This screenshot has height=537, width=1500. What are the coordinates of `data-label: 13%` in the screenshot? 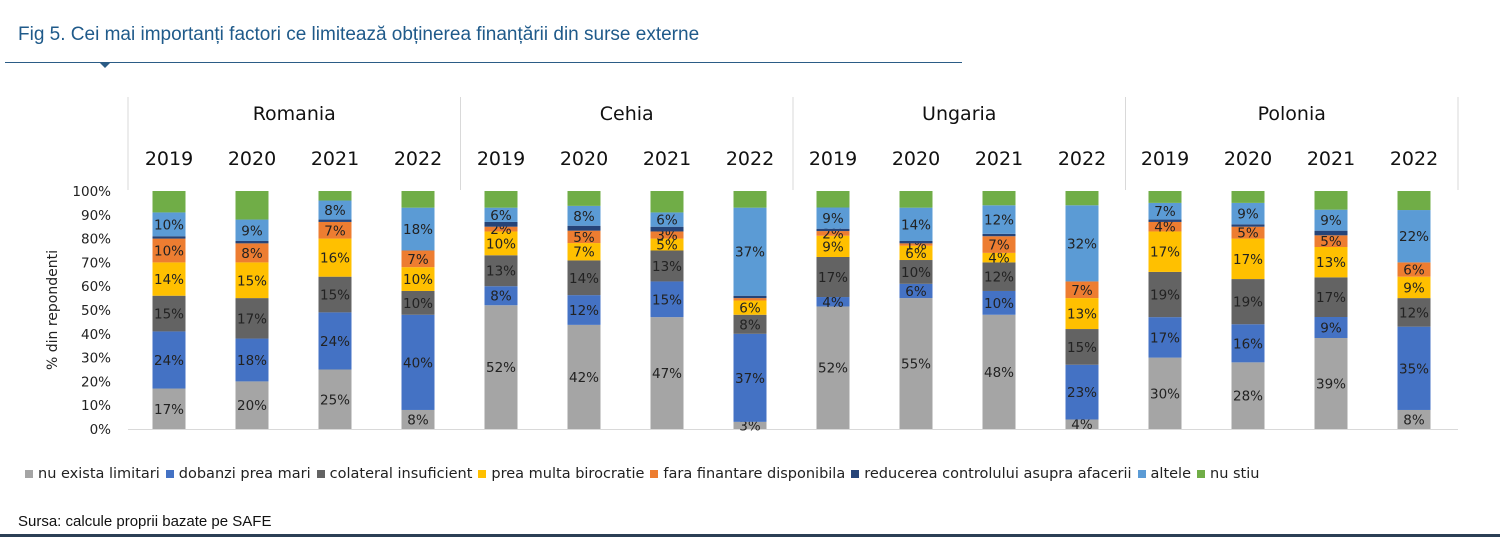 It's located at (1331, 263).